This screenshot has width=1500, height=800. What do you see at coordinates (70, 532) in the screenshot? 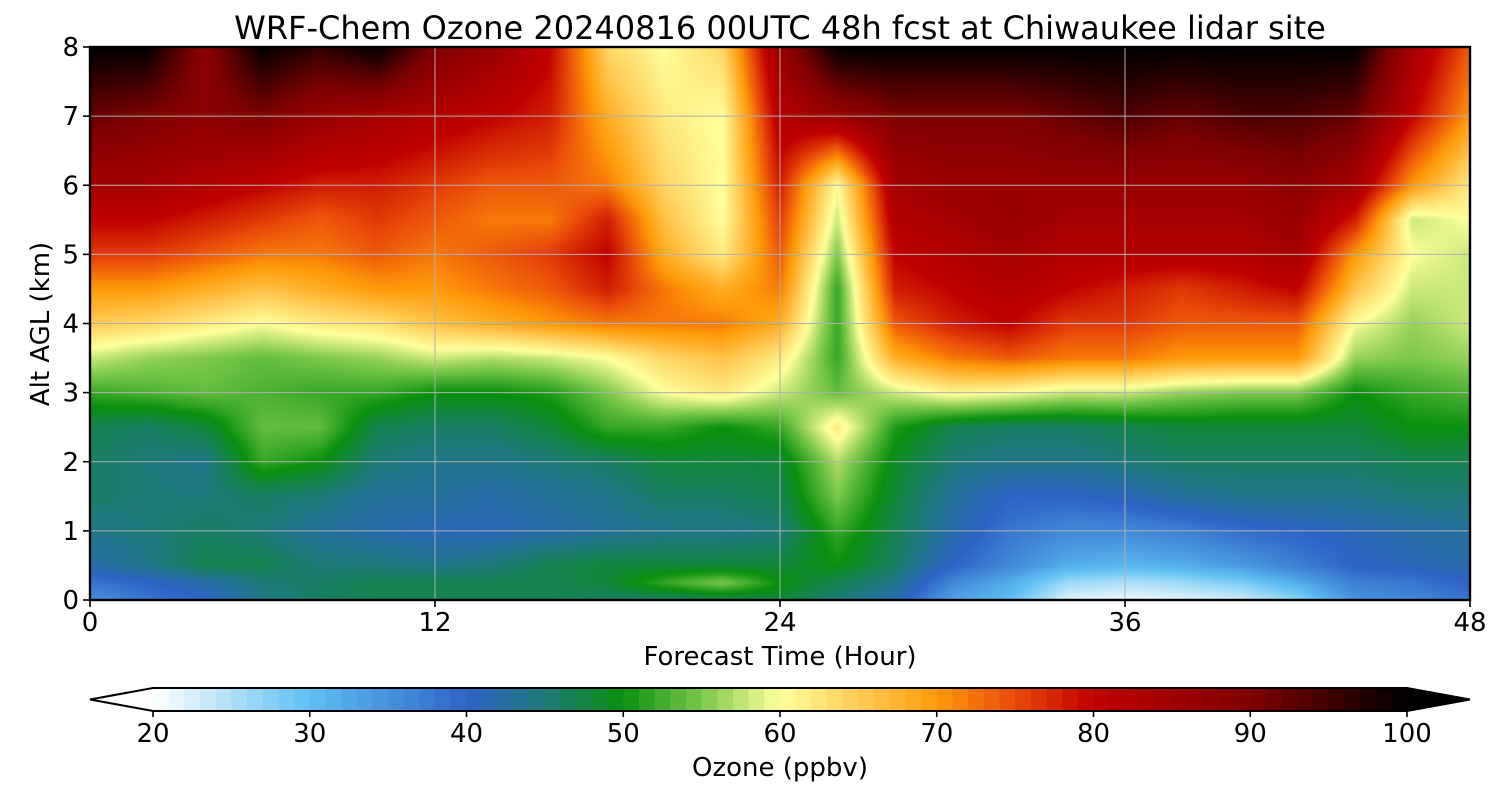
I see `y-tick-label: 1` at bounding box center [70, 532].